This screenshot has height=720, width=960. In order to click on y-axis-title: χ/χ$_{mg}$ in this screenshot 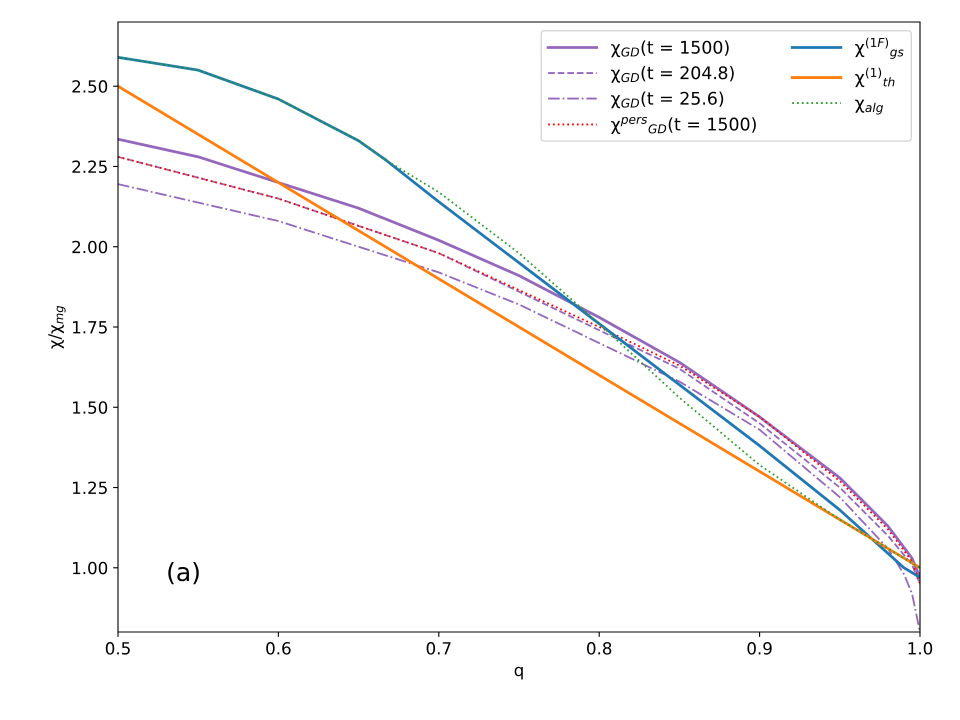, I will do `click(57, 327)`.